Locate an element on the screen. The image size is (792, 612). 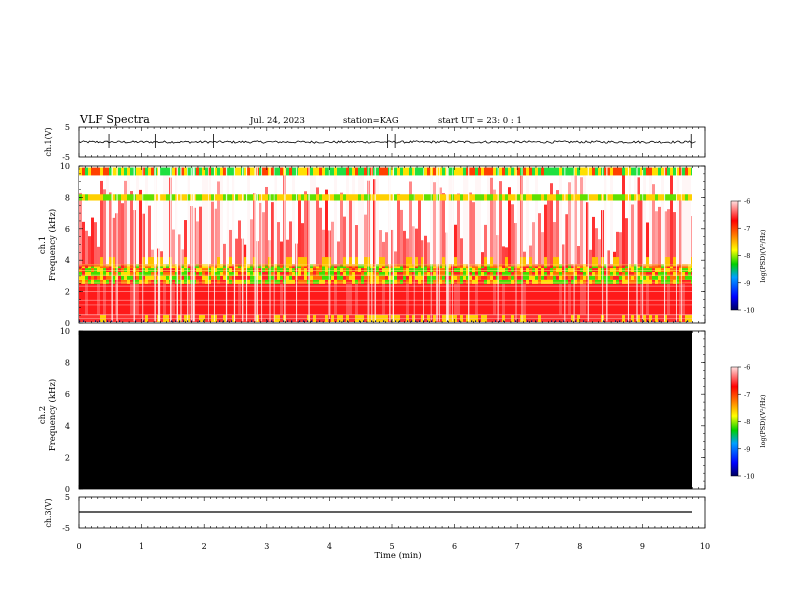
ch3-ytick-neg5: -5 is located at coordinates (66, 528).